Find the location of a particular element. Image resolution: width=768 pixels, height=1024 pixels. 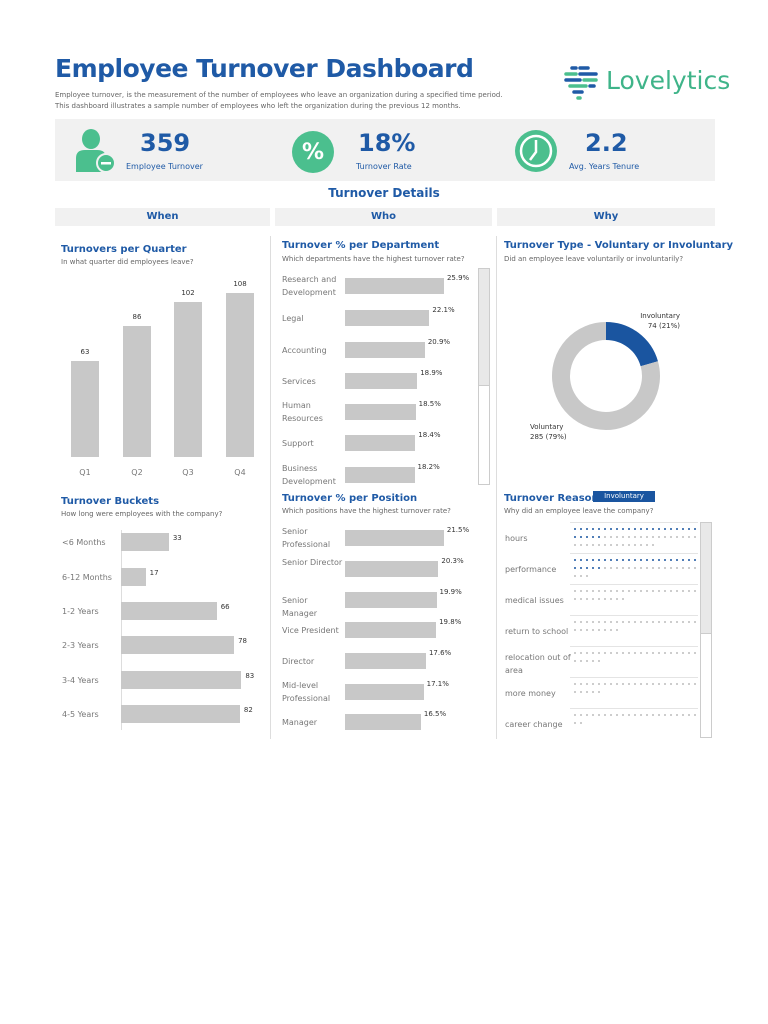

reason-label: career change is located at coordinates (534, 724).